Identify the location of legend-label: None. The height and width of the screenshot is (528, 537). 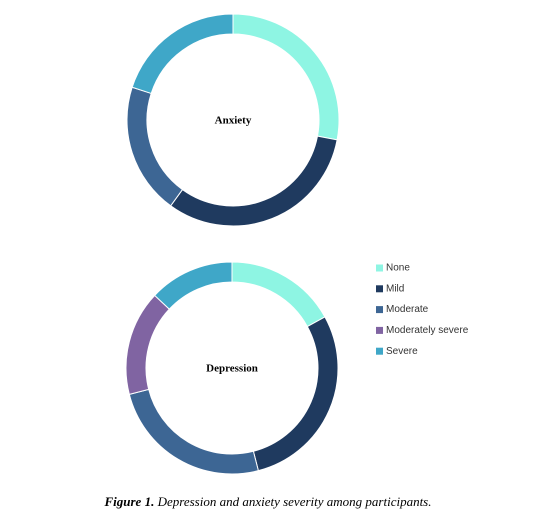
(398, 268).